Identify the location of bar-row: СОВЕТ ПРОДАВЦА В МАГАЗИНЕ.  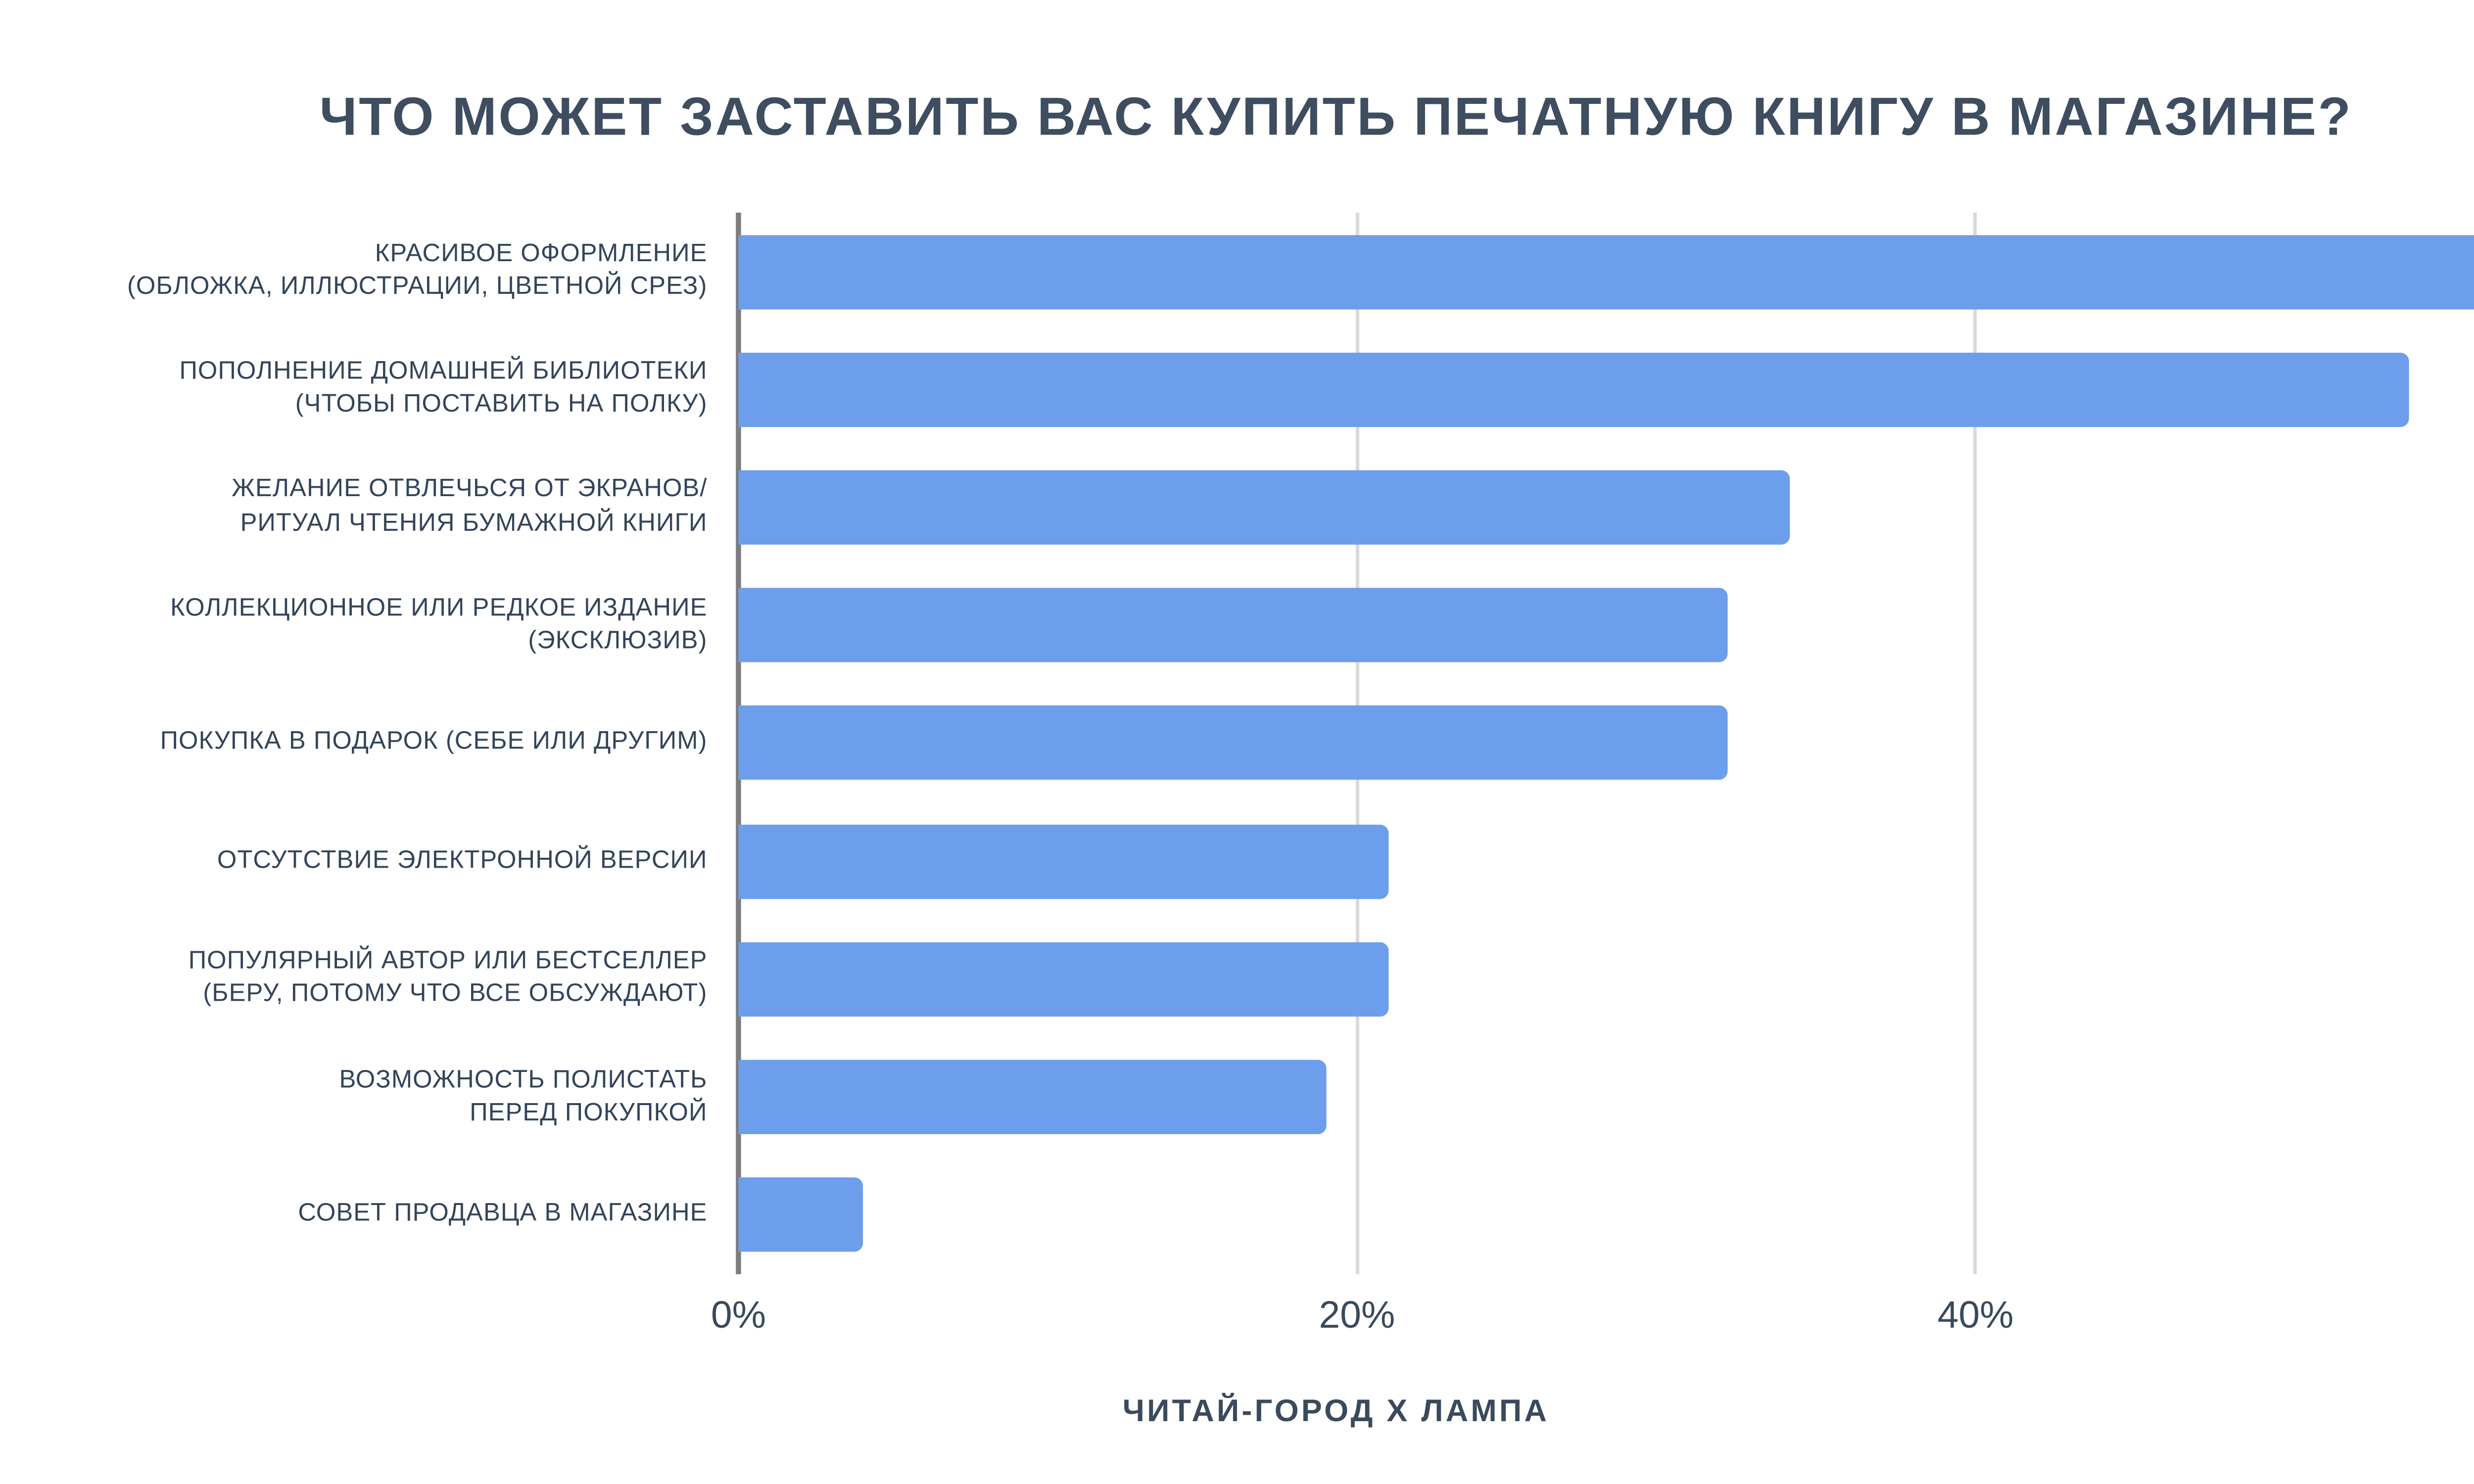
(1386, 1215).